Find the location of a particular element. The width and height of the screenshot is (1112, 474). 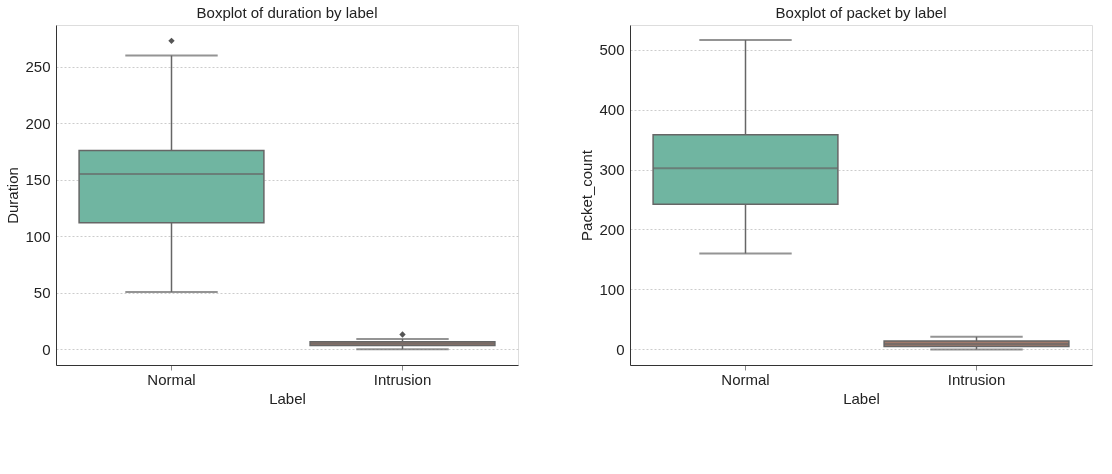

y-axis-title: Duration is located at coordinates (13, 195).